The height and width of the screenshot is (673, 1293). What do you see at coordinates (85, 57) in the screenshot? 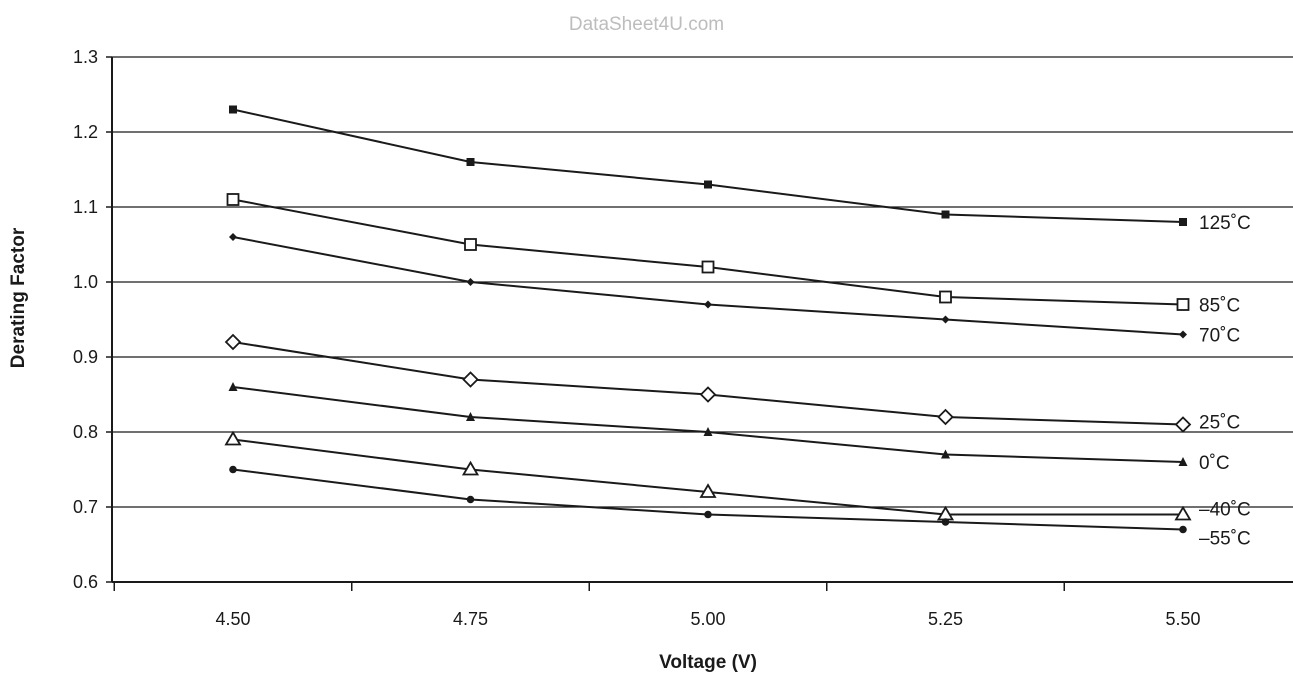
I see `y-tick-label: 1.3` at bounding box center [85, 57].